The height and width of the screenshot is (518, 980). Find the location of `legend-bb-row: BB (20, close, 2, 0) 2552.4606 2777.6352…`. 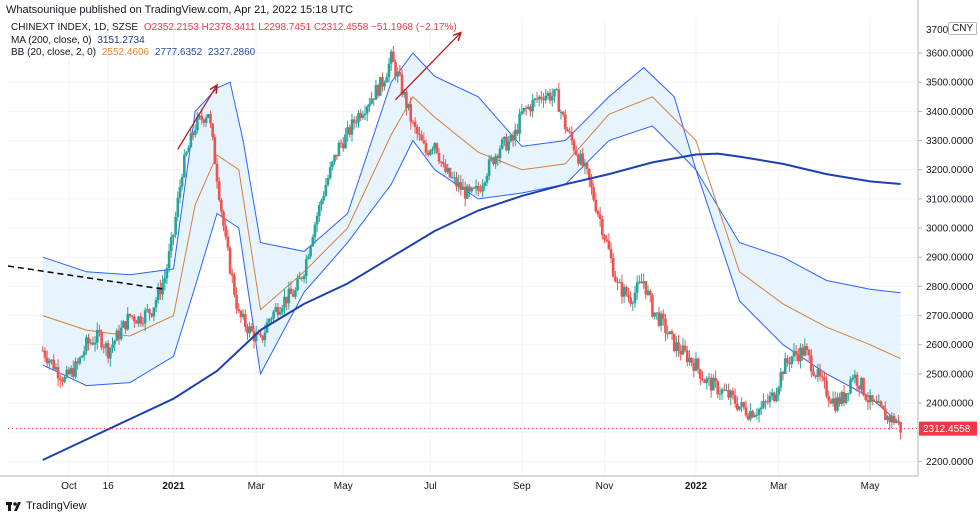

legend-bb-row: BB (20, close, 2, 0) 2552.4606 2777.6352… is located at coordinates (134, 53).